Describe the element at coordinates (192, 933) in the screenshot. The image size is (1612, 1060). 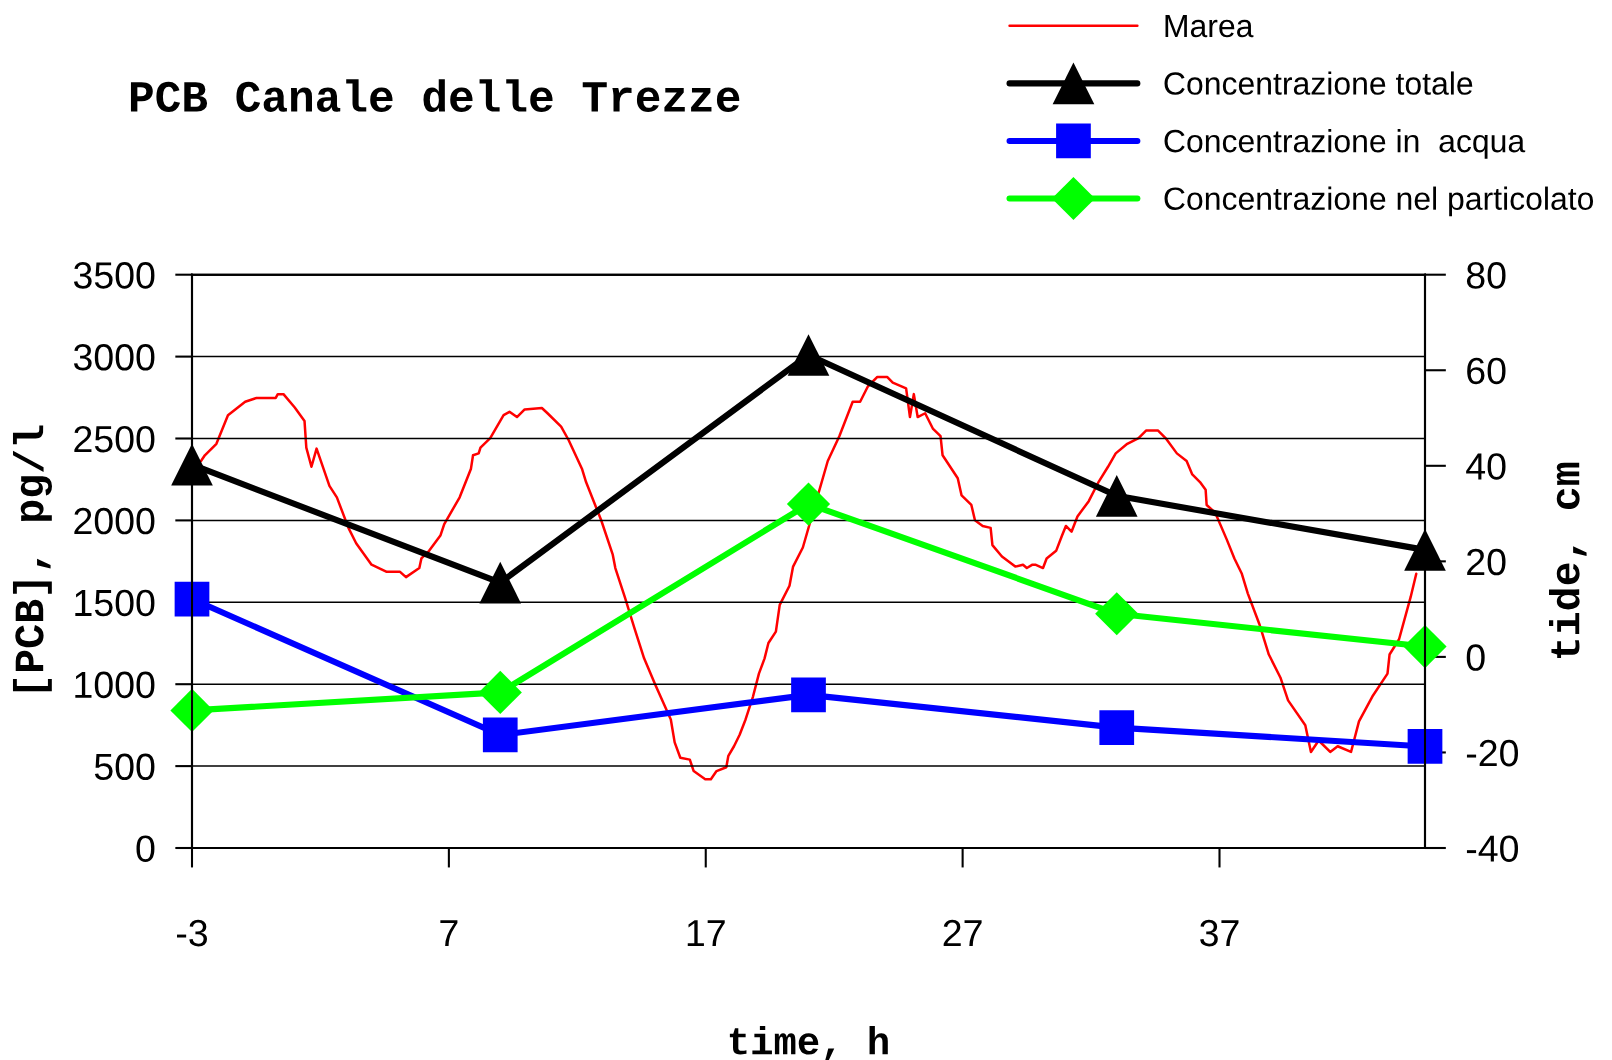
I see `x-tick-label: -3` at that location.